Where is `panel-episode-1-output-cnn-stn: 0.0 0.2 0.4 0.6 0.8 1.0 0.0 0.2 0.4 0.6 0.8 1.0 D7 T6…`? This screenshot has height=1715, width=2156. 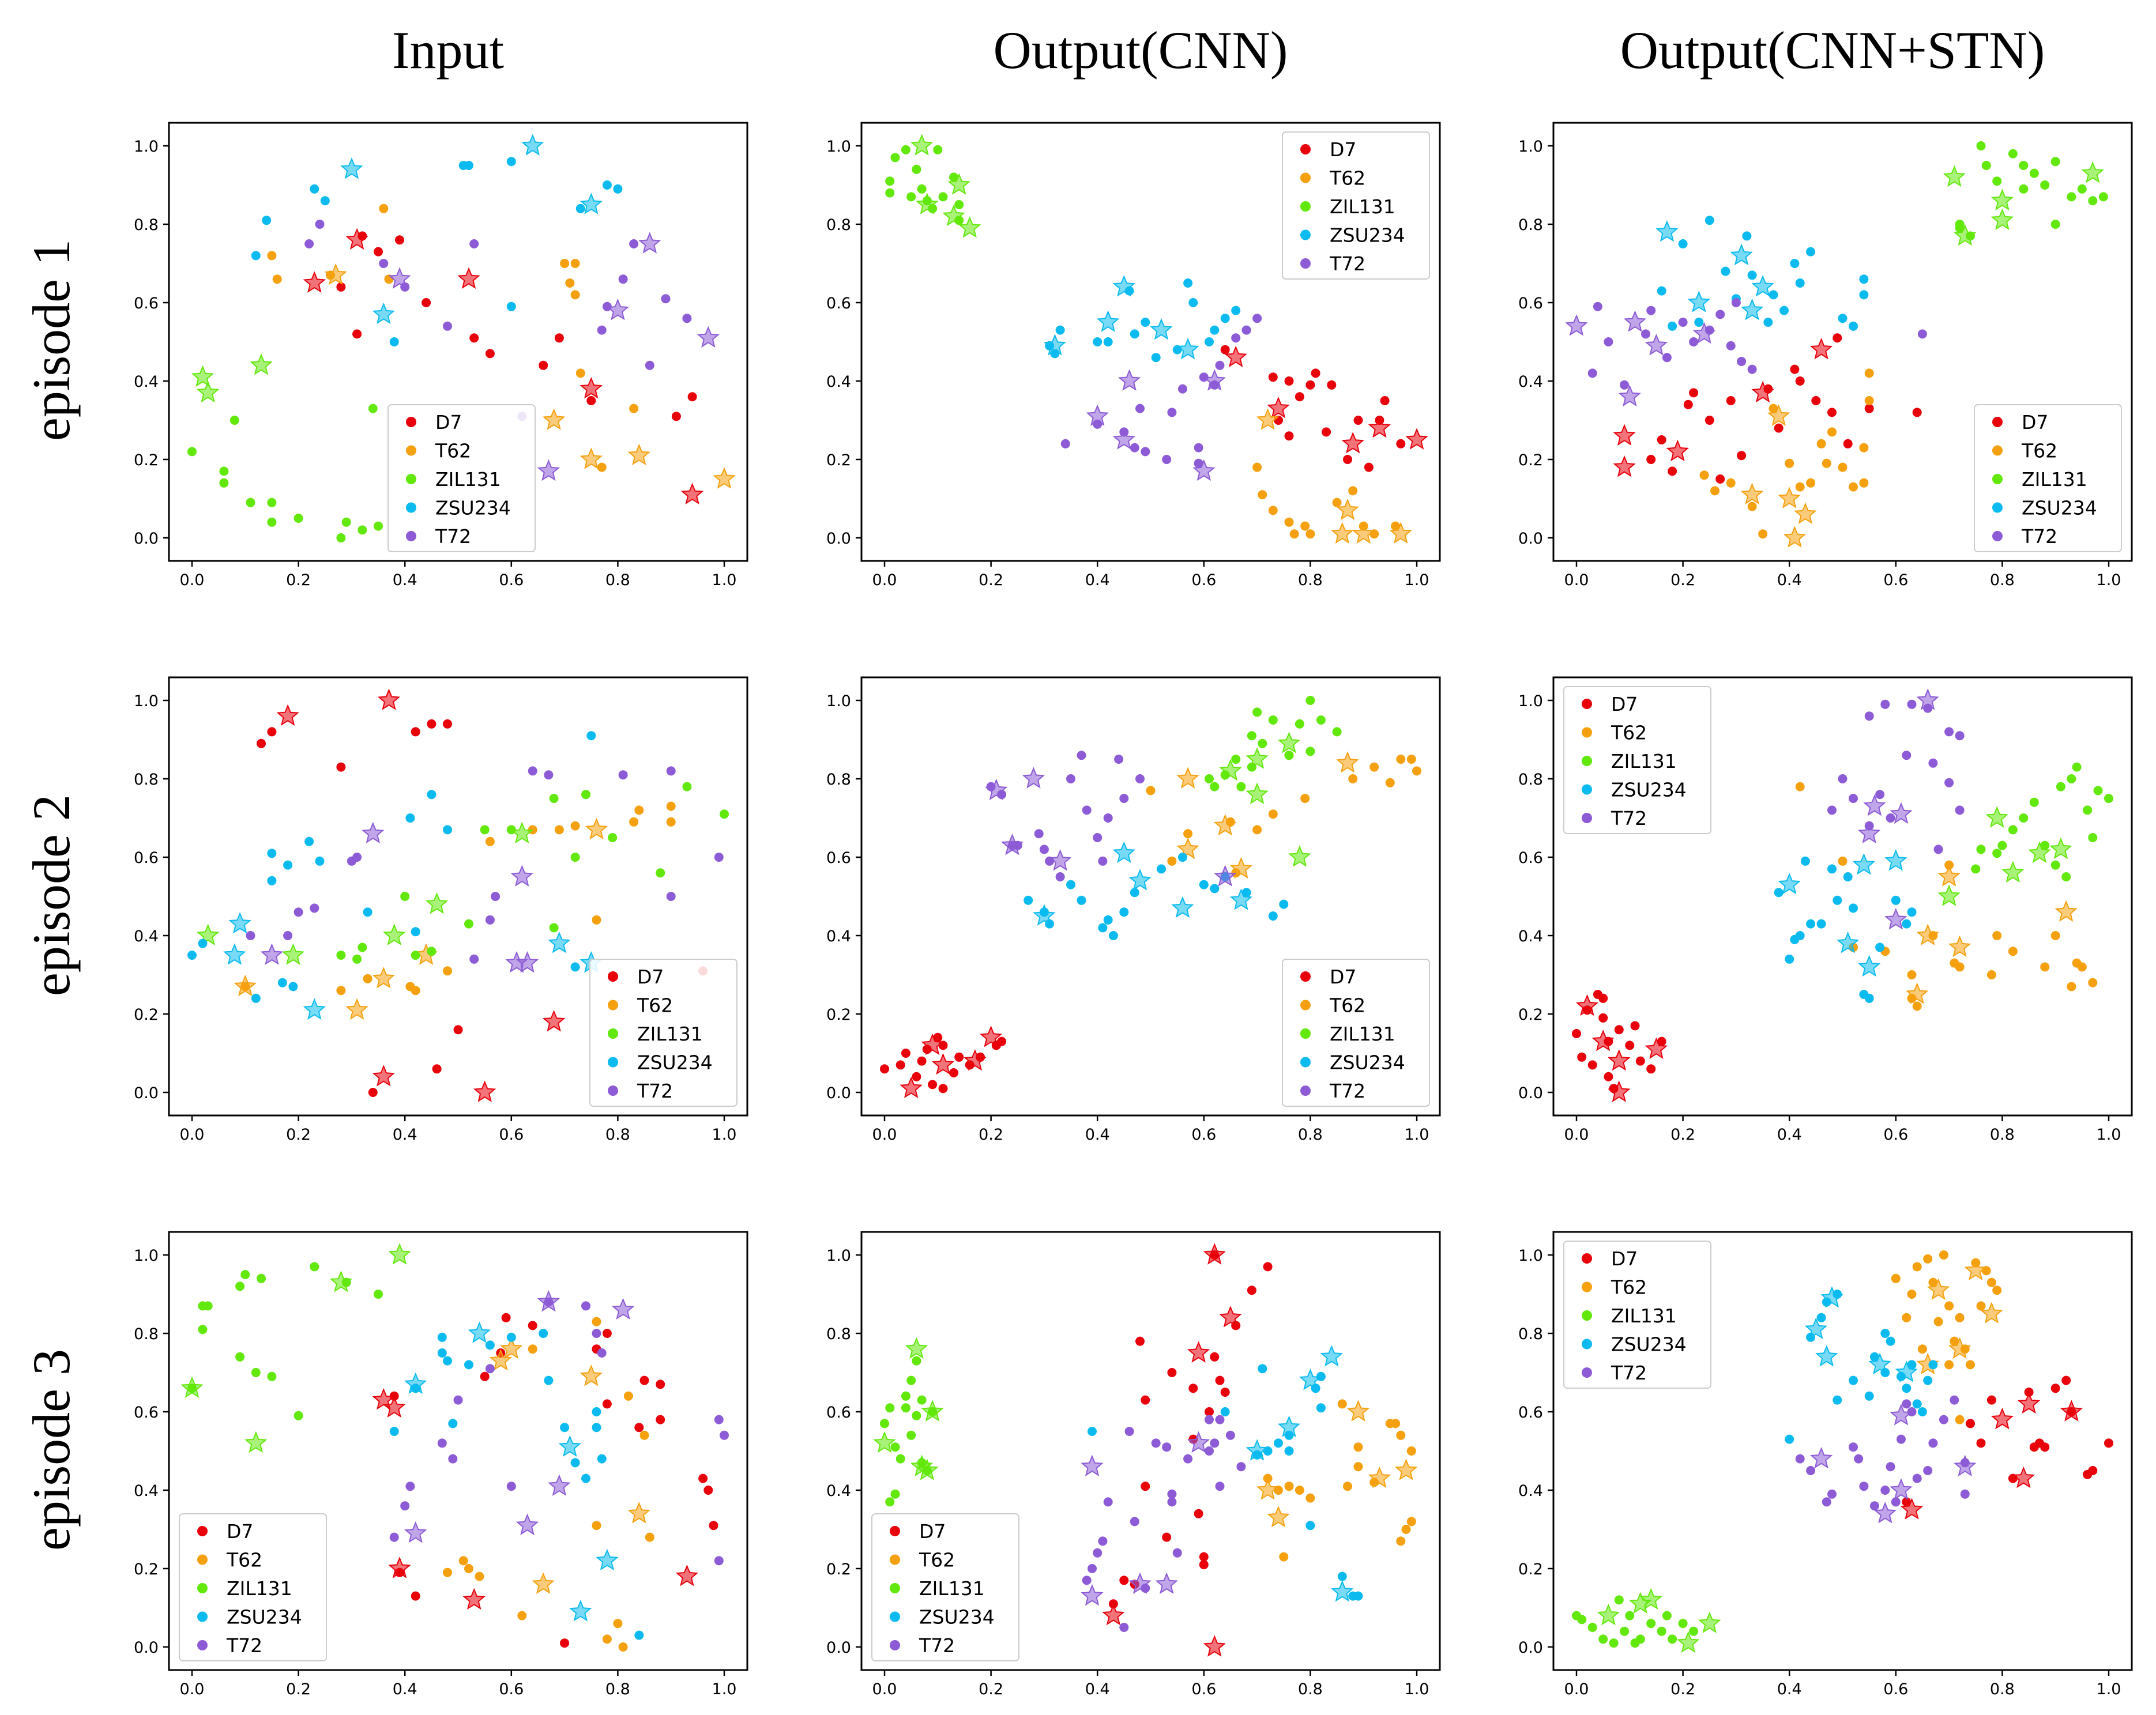
panel-episode-1-output-cnn-stn: 0.0 0.2 0.4 0.6 0.8 1.0 0.0 0.2 0.4 0.6 0.8 1.0 D7 T6… is located at coordinates (1825, 355).